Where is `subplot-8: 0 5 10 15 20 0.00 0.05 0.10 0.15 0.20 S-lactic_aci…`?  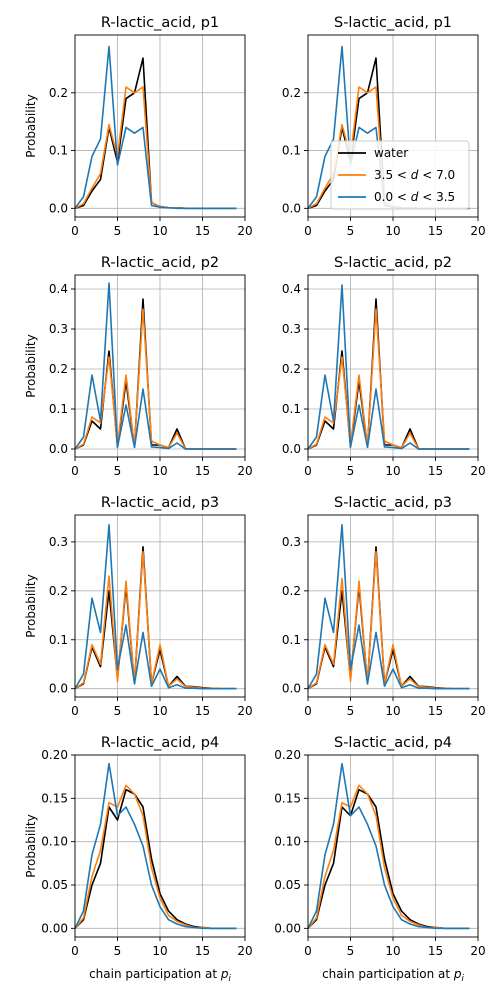 subplot-8: 0 5 10 15 20 0.00 0.05 0.10 0.15 0.20 S-lactic_aci… is located at coordinates (379, 859).